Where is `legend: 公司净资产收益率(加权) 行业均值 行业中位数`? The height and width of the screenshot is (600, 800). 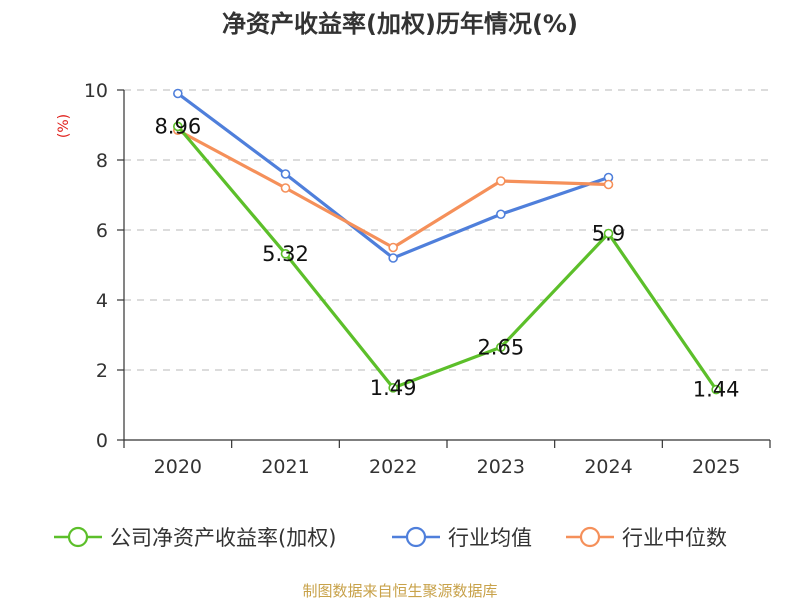 legend: 公司净资产收益率(加权) 行业均值 行业中位数 is located at coordinates (390, 538).